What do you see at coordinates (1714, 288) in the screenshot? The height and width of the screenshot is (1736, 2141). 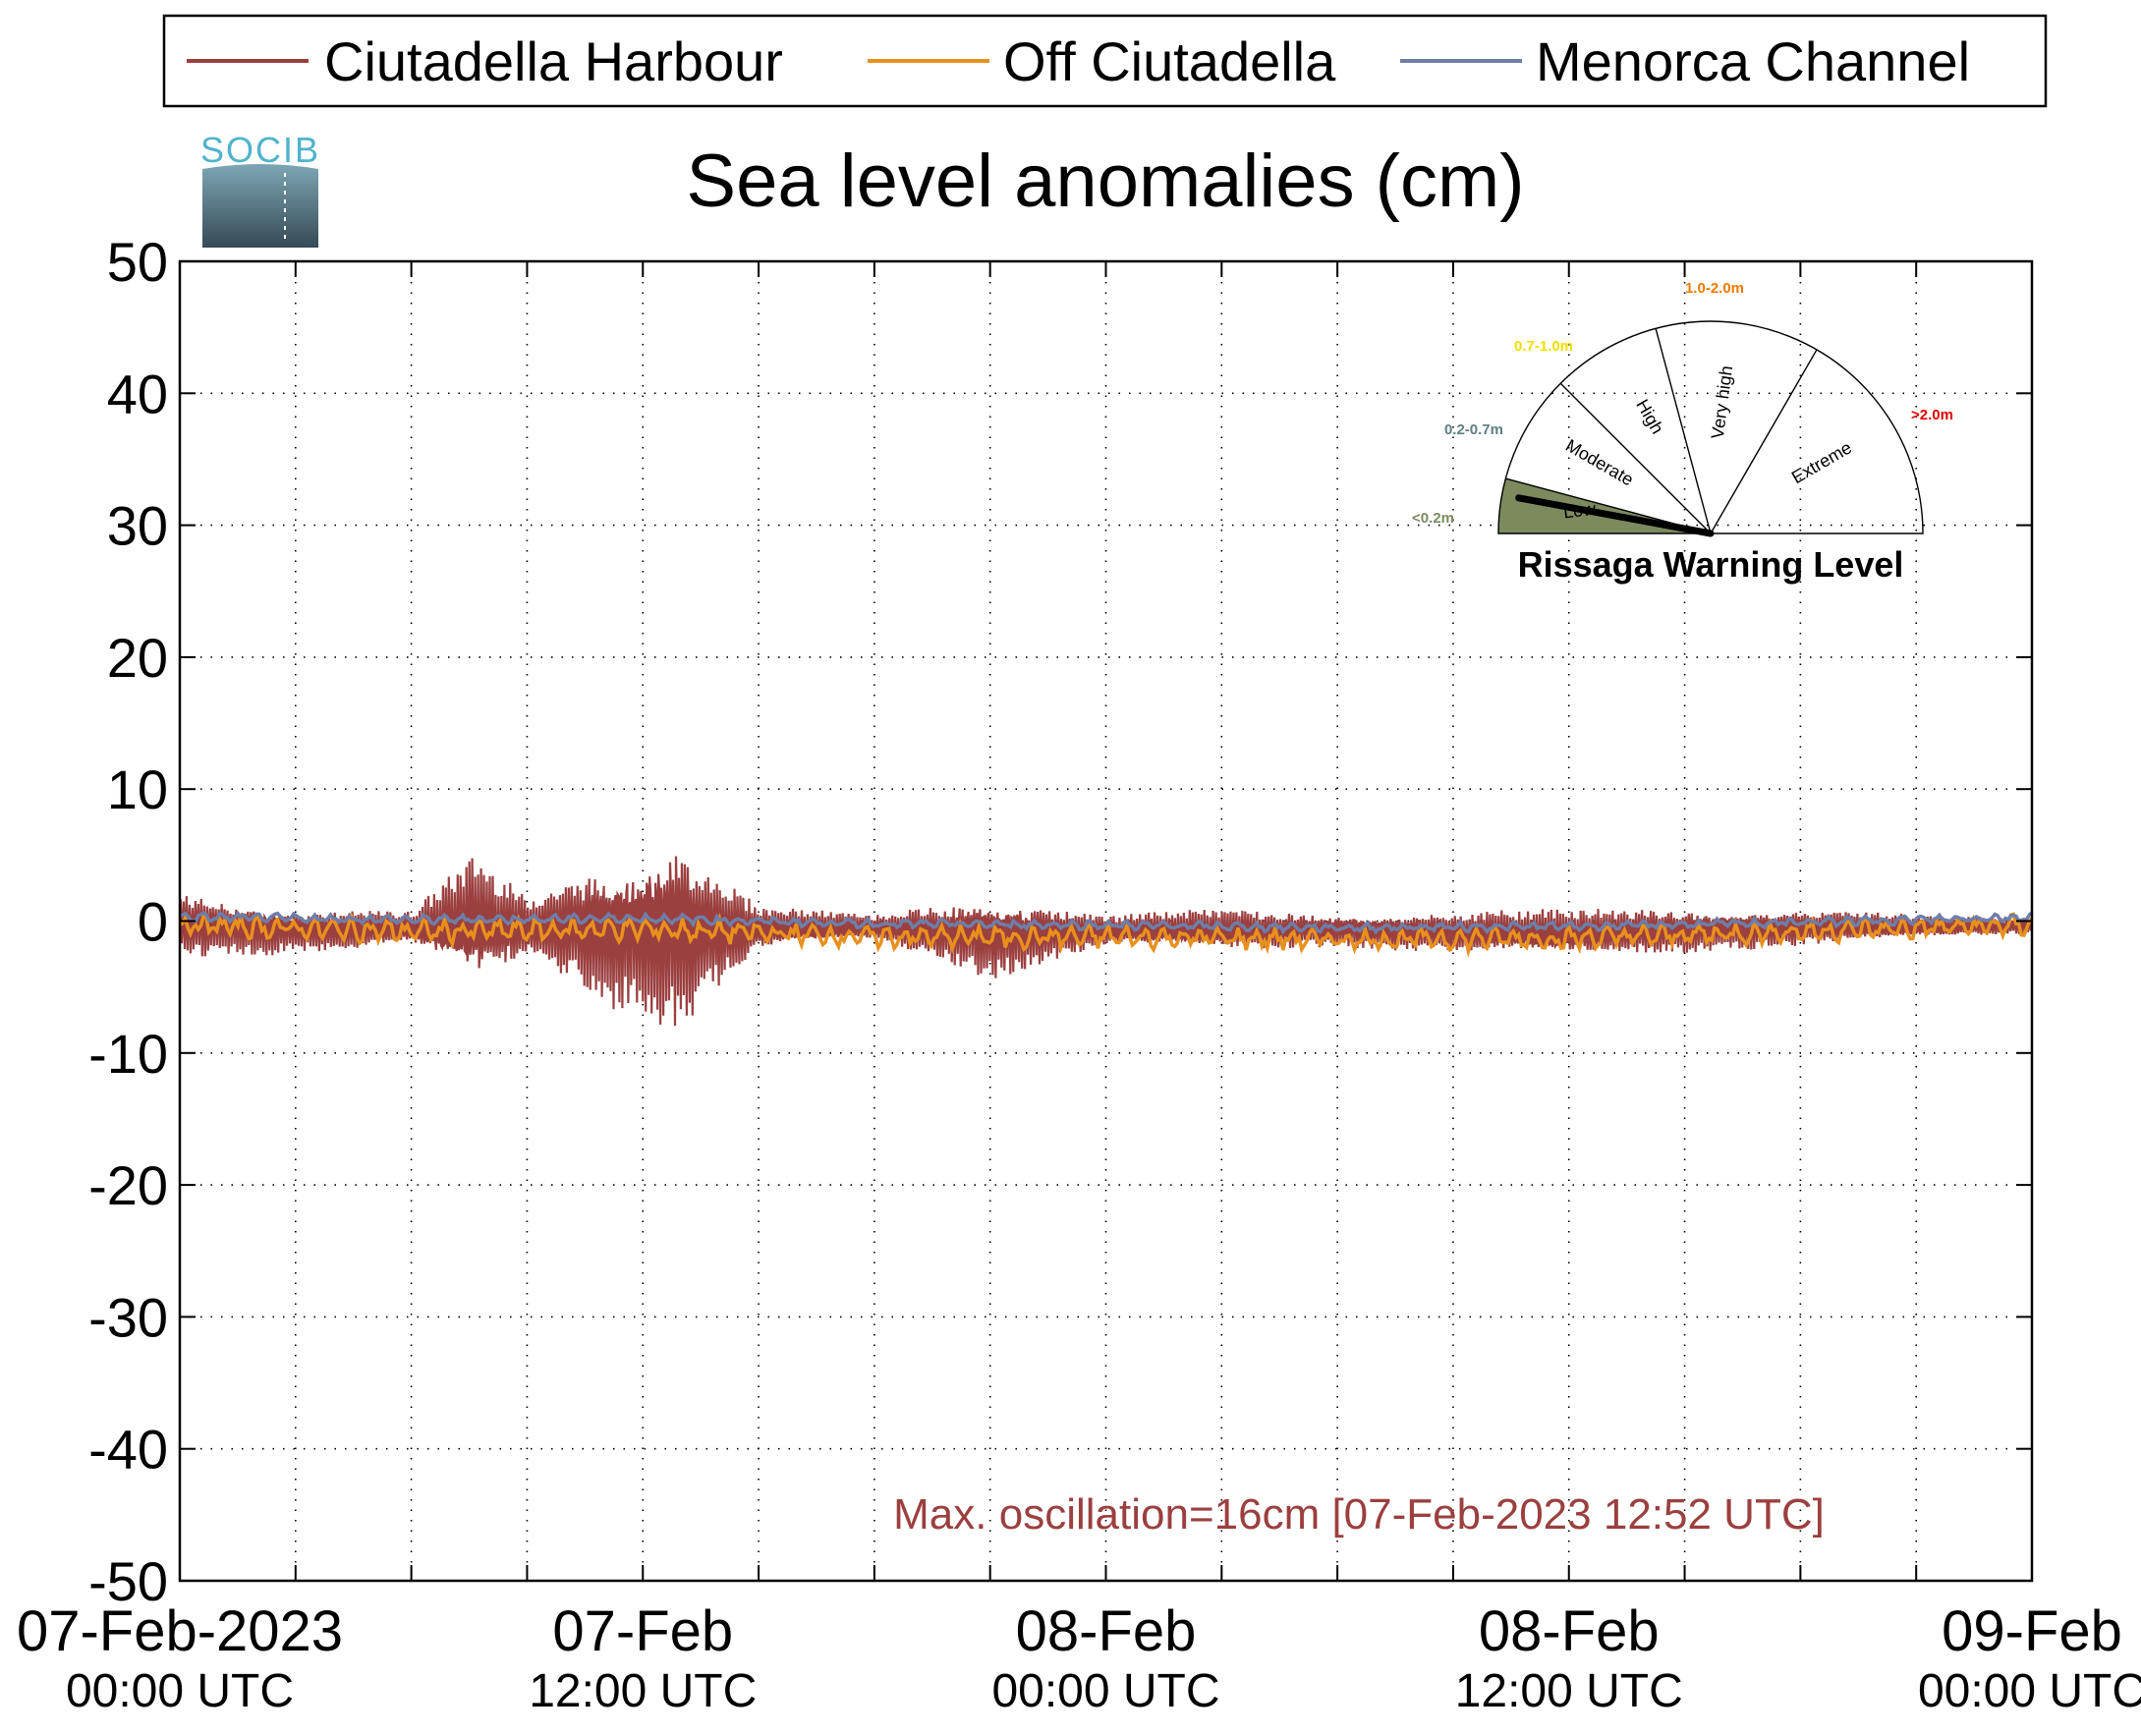 I see `gauge-range-label-3: 1.0-2.0m` at bounding box center [1714, 288].